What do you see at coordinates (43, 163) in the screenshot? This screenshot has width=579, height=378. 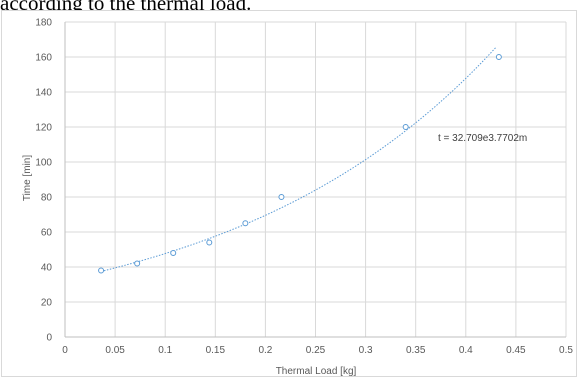 I see `y-tick-label: 100` at bounding box center [43, 163].